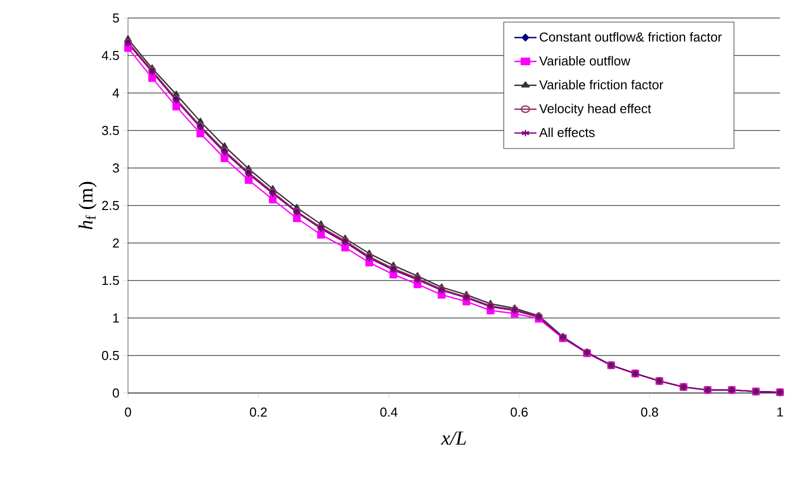 Image resolution: width=805 pixels, height=492 pixels. What do you see at coordinates (519, 412) in the screenshot?
I see `x-tick-label: 0.6` at bounding box center [519, 412].